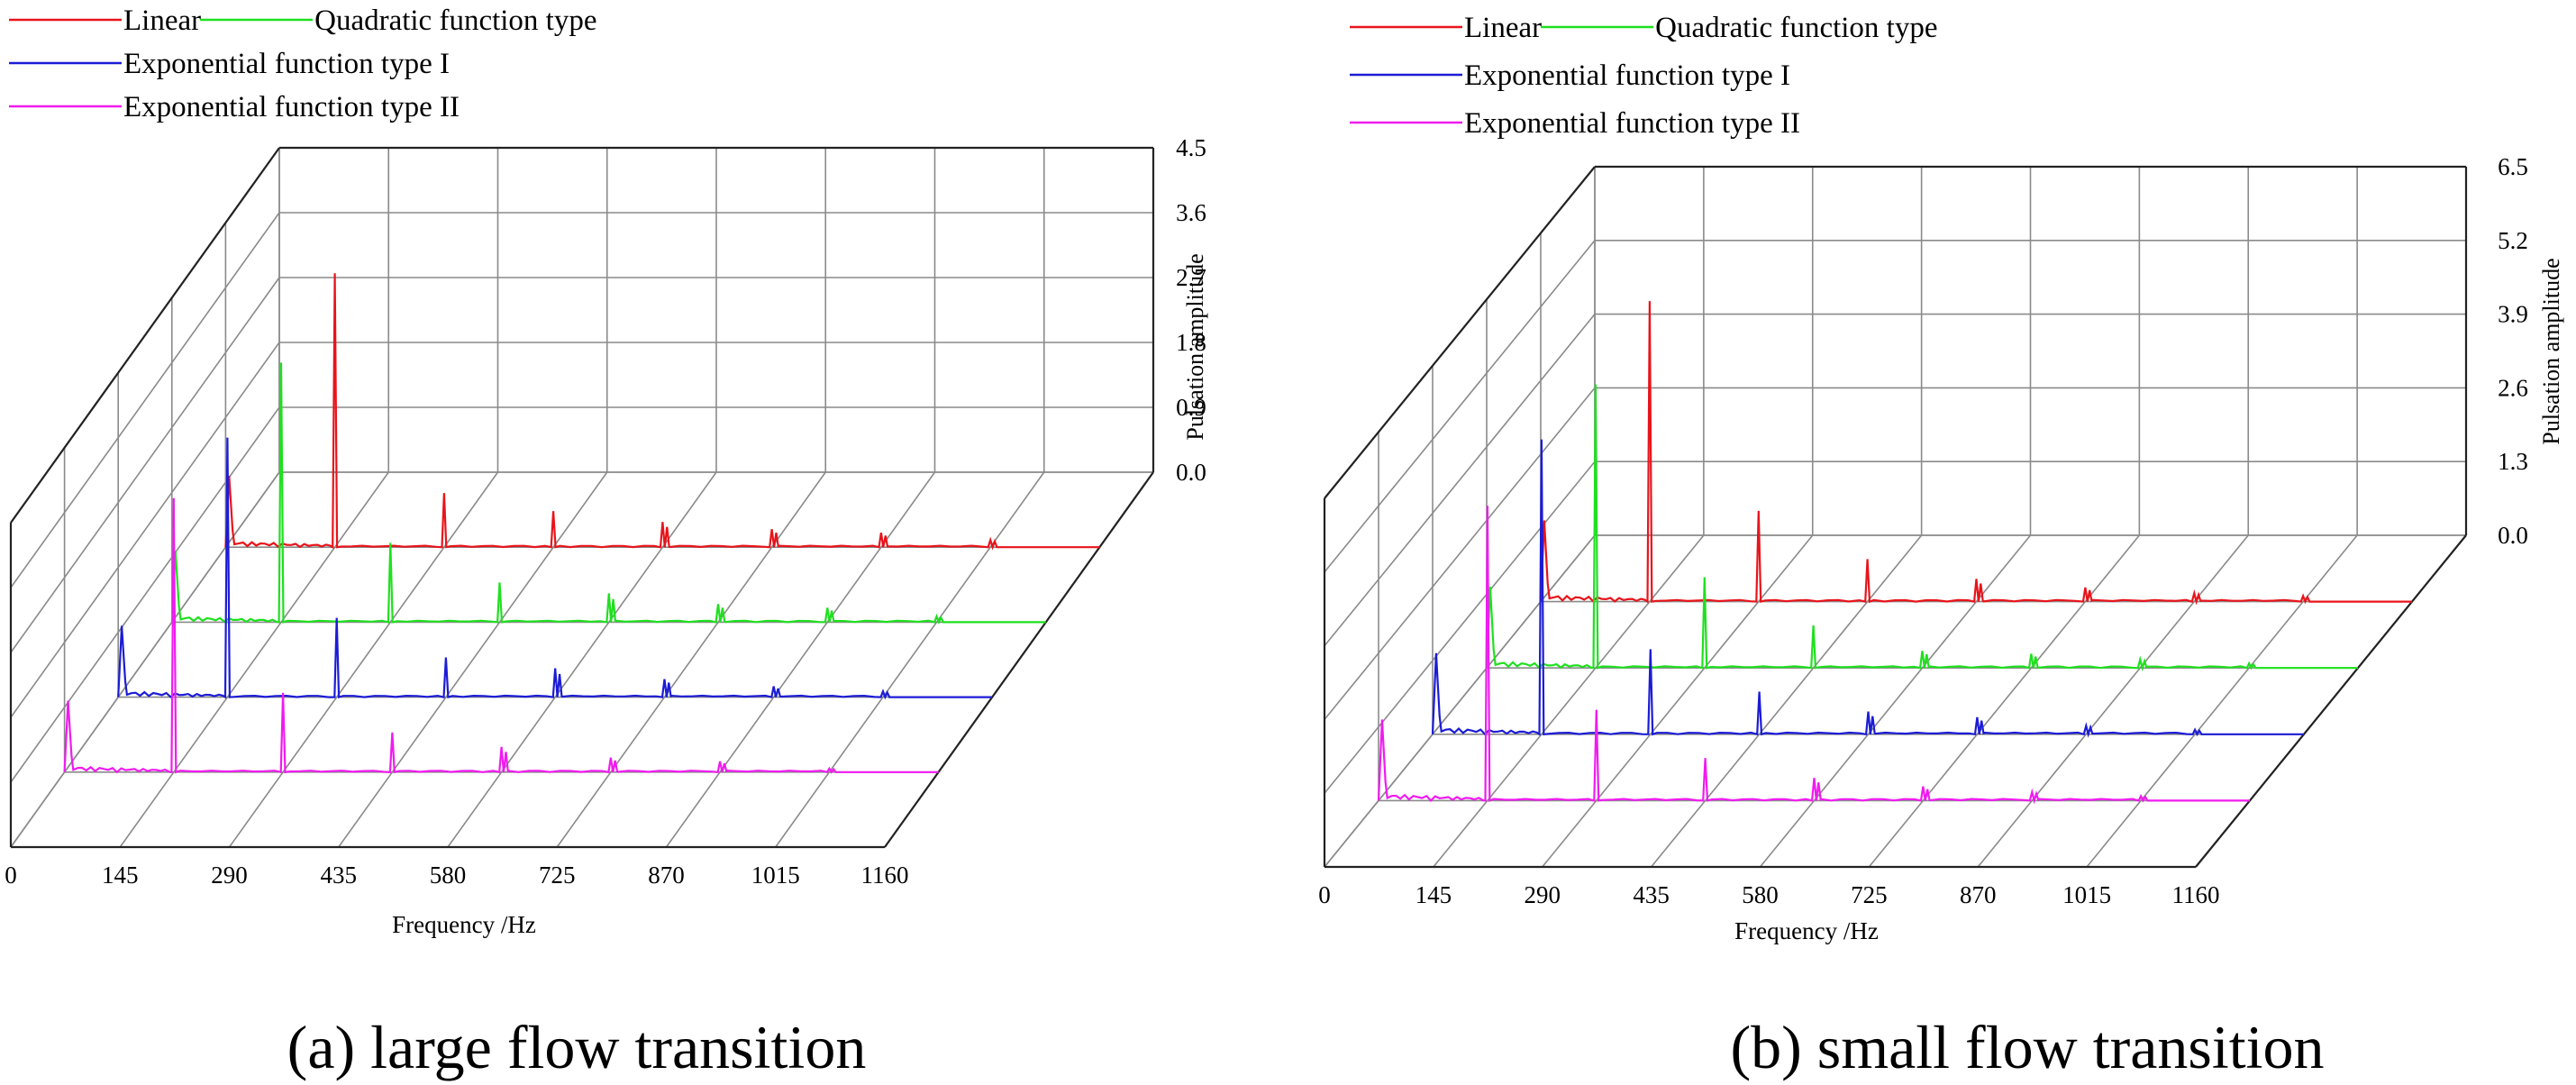  What do you see at coordinates (2513, 314) in the screenshot?
I see `z-tick-label: 3.9` at bounding box center [2513, 314].